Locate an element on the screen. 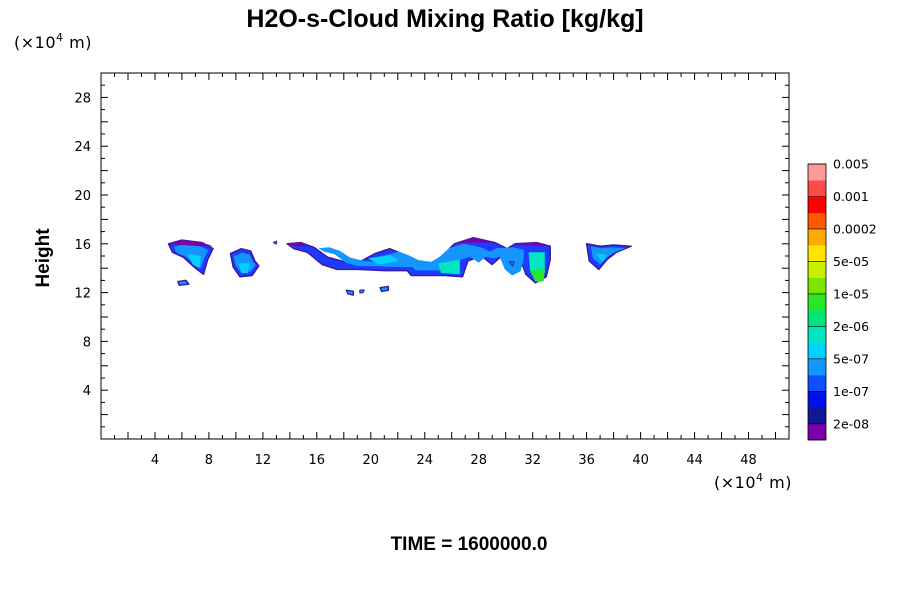  colorbar-label: 5e-05 is located at coordinates (851, 261).